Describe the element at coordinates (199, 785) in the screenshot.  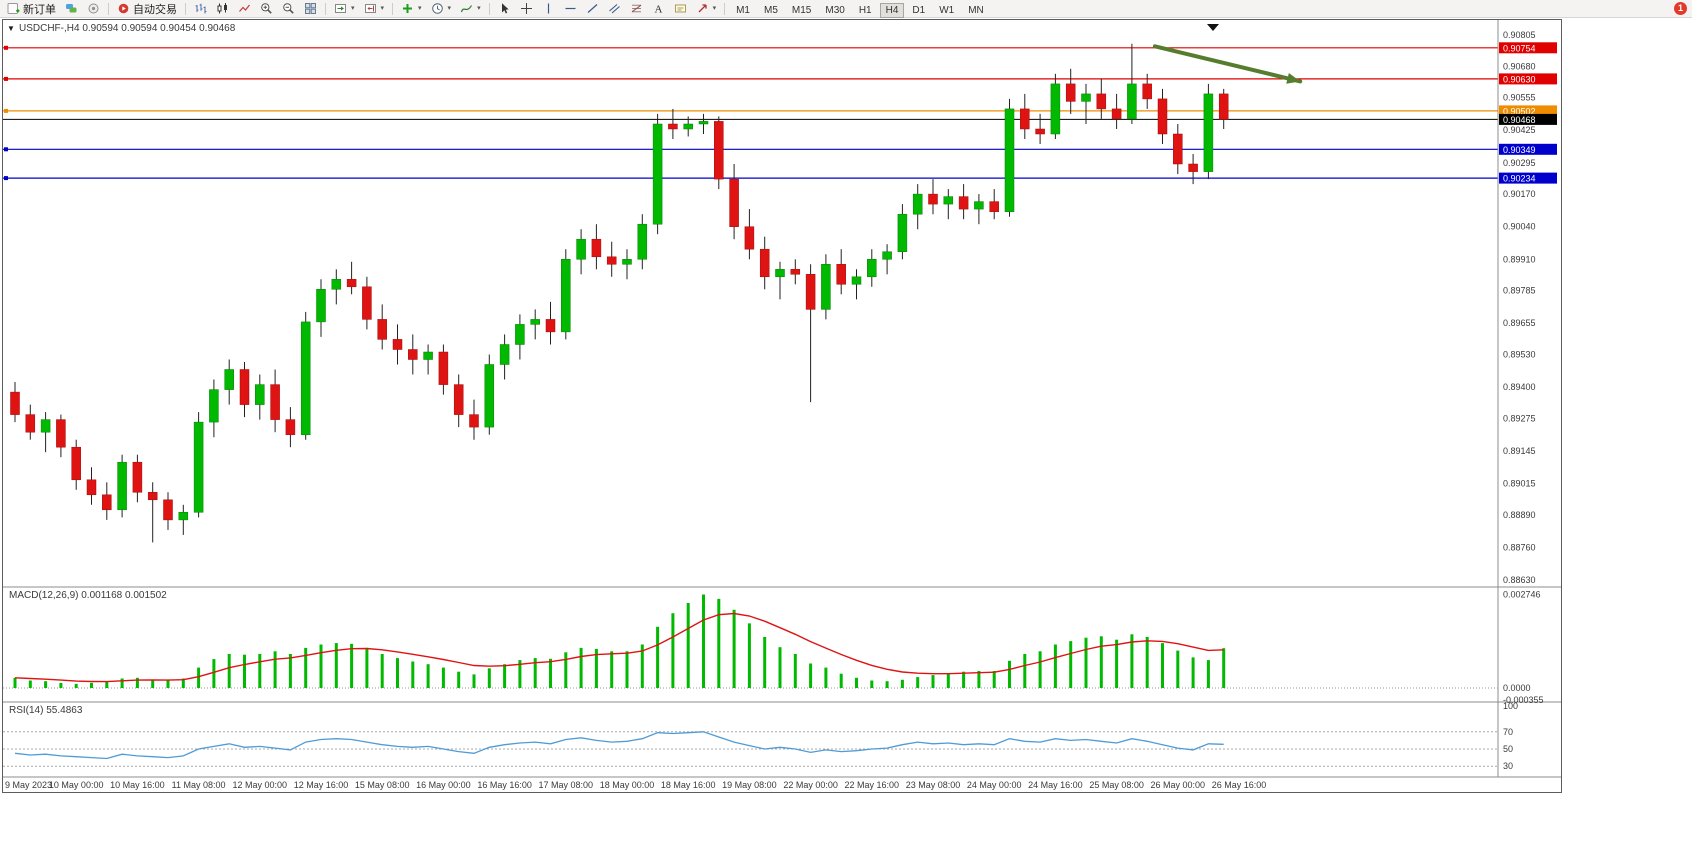
I see `x-axis-label: 11 May 08:00` at that location.